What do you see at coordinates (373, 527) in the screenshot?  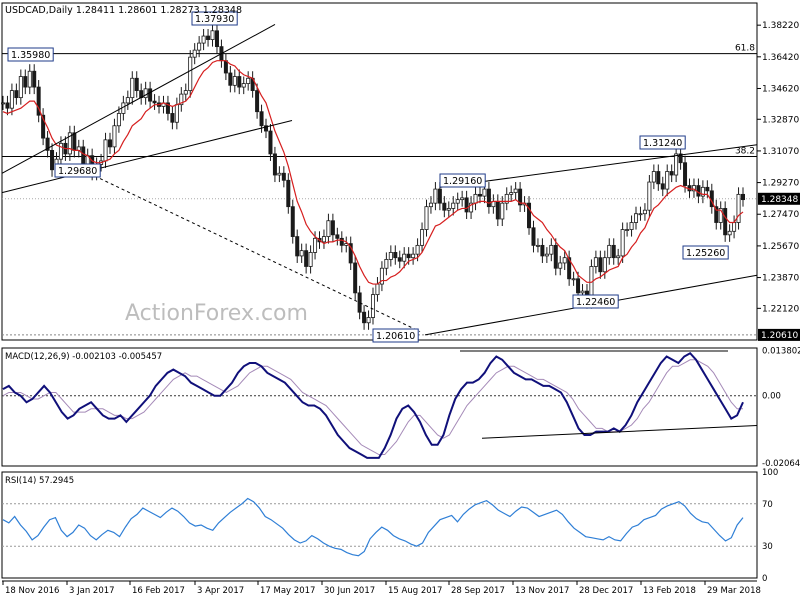 I see `rsi-line` at bounding box center [373, 527].